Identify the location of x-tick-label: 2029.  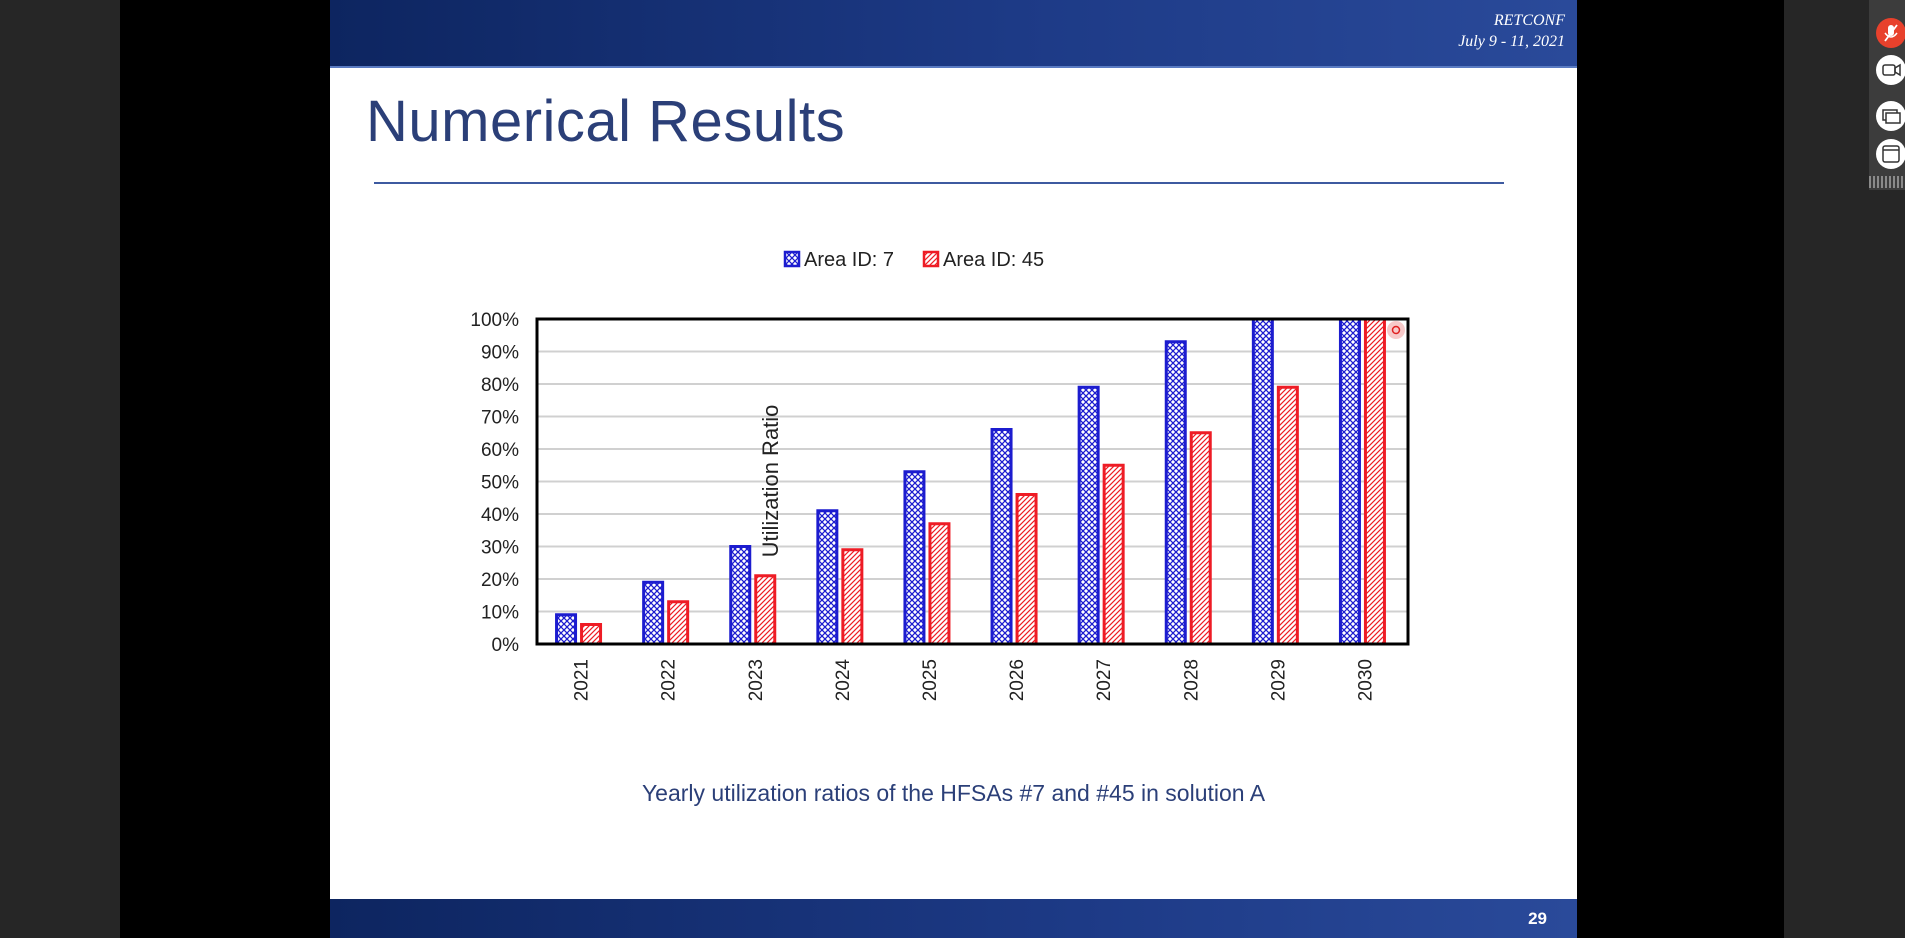
(1278, 680).